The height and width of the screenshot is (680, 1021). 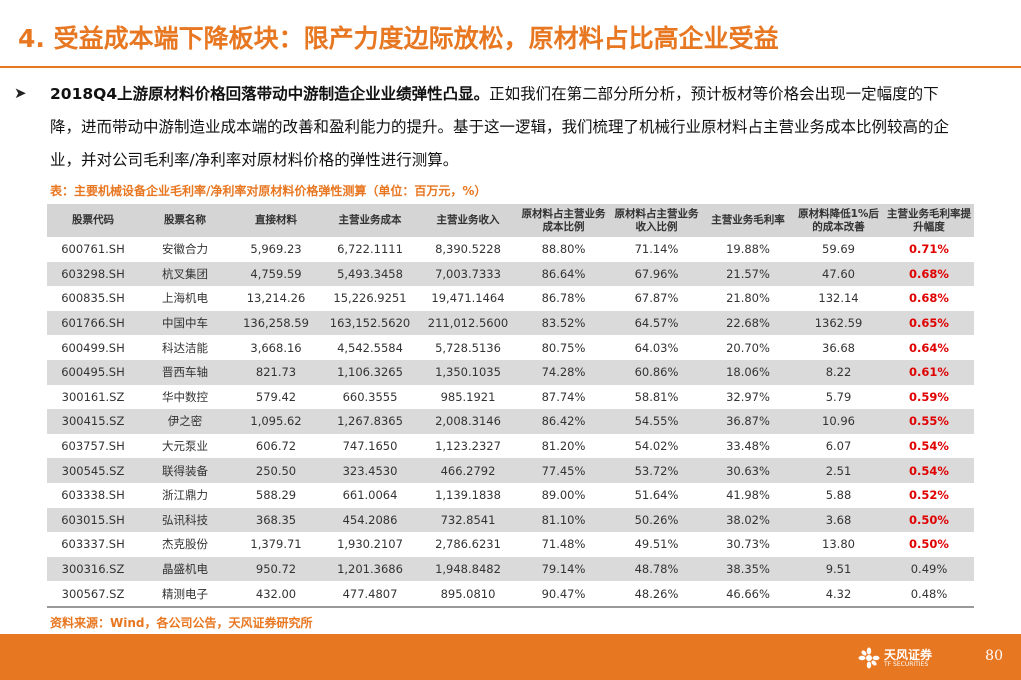 What do you see at coordinates (370, 323) in the screenshot?
I see `table-cell: 163,152.5620` at bounding box center [370, 323].